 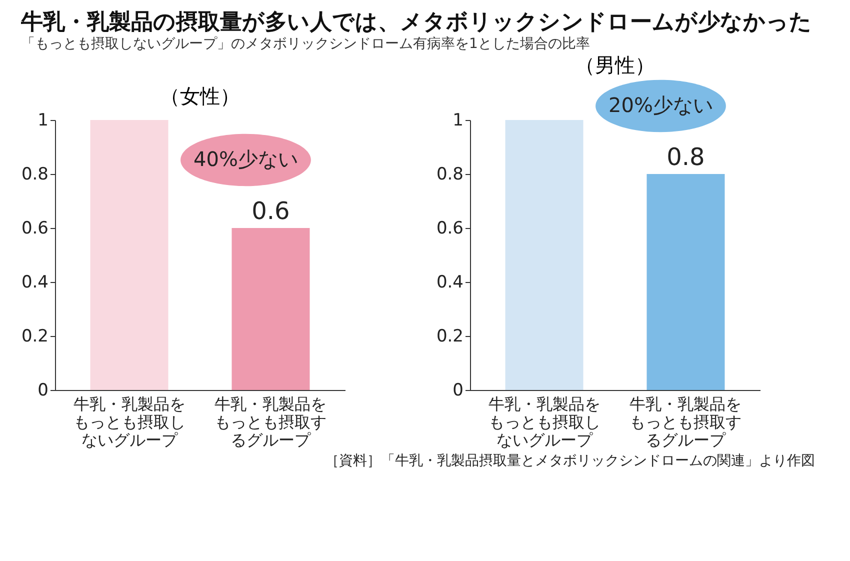 I want to click on annotation: 40%少ない, so click(x=246, y=159).